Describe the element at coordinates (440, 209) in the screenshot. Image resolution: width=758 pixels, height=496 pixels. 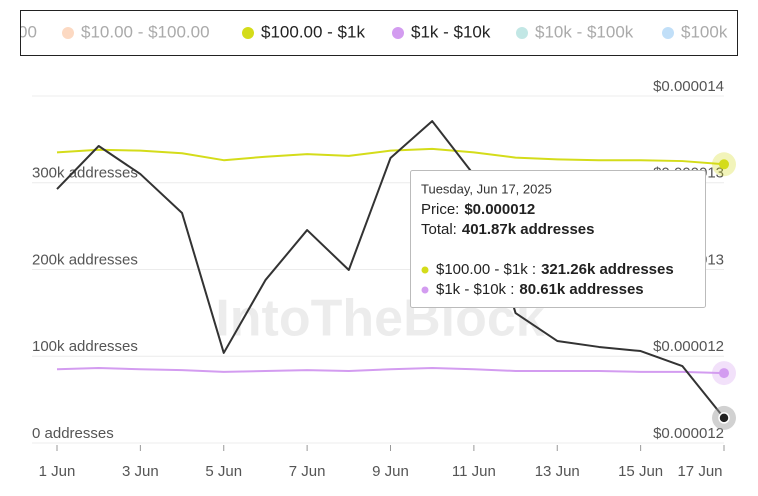
I see `tooltip-label: Price:` at that location.